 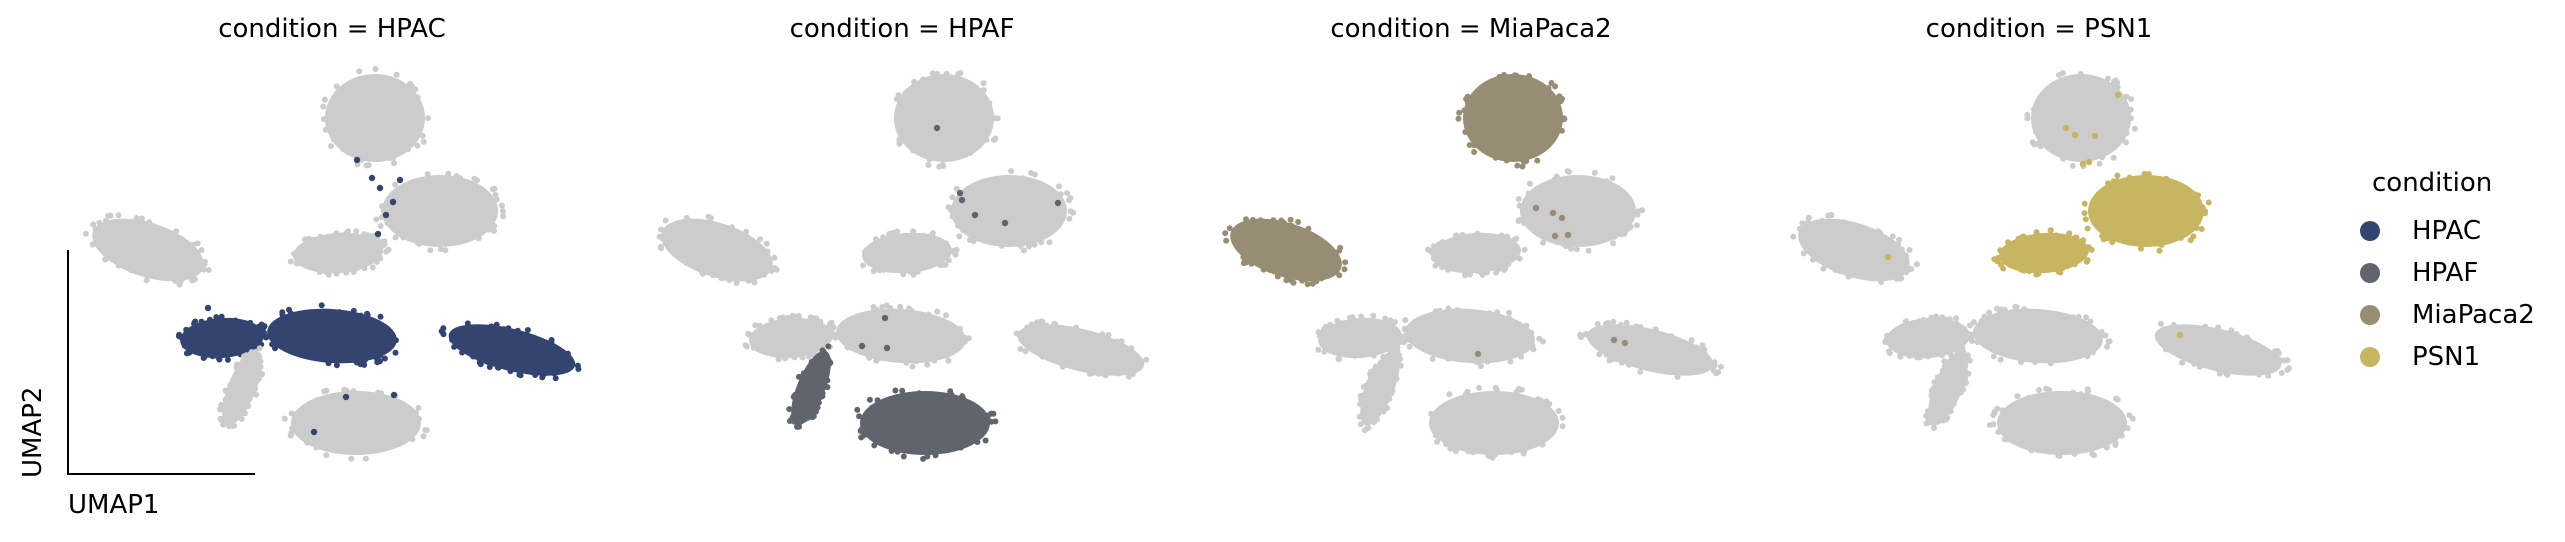 I want to click on cluster-streak, so click(x=1380, y=389).